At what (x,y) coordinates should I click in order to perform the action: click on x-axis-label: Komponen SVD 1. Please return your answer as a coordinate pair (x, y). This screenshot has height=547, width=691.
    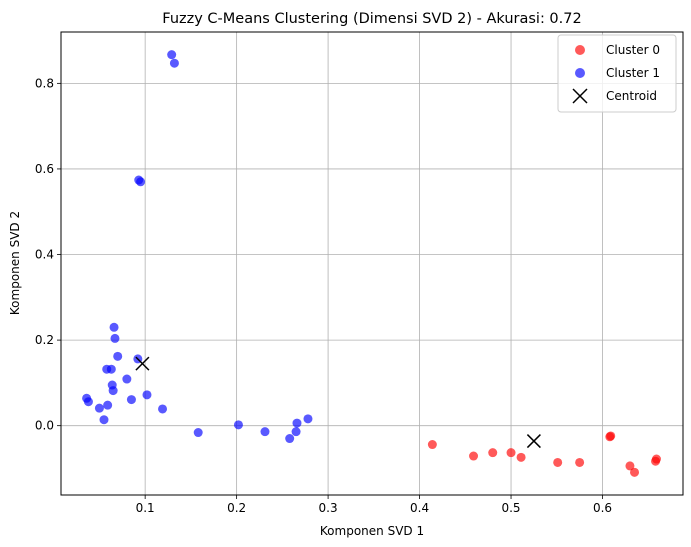
    Looking at the image, I should click on (372, 531).